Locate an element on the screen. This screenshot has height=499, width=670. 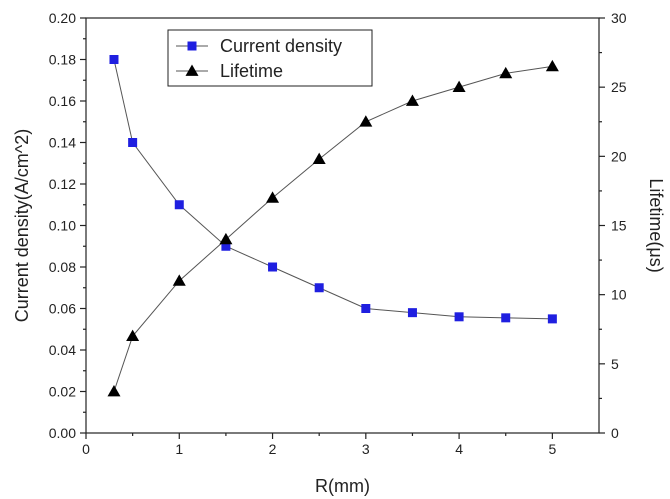
right-y-axis-title: Lifetime(μs) is located at coordinates (656, 225).